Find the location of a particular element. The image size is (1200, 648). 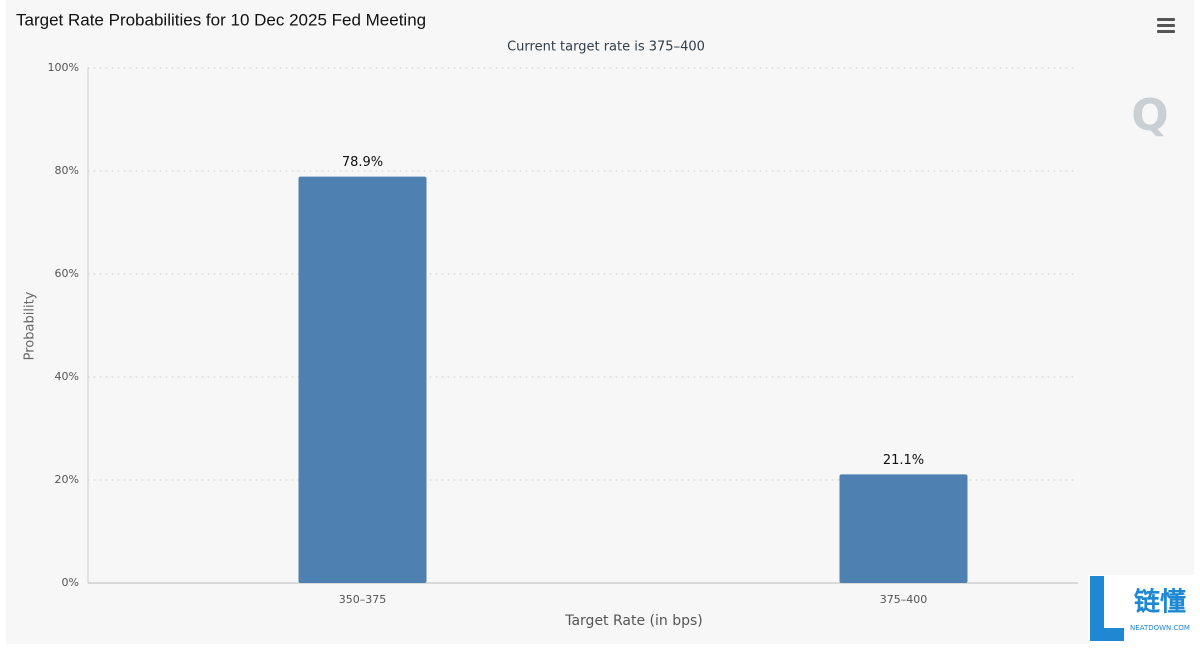

y-tick-label: 100% is located at coordinates (63, 67).